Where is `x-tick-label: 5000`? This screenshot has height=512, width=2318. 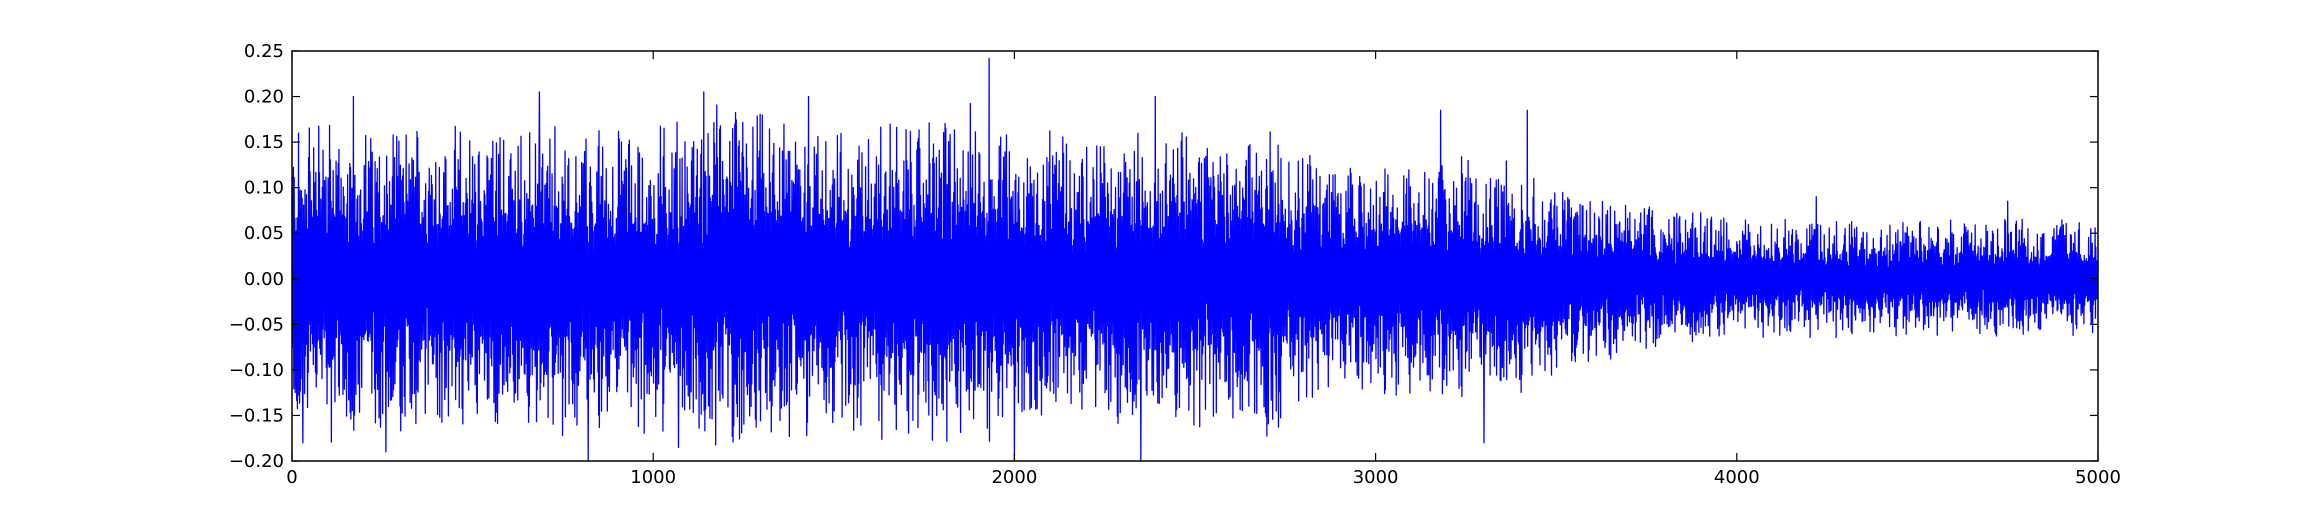
x-tick-label: 5000 is located at coordinates (2098, 477).